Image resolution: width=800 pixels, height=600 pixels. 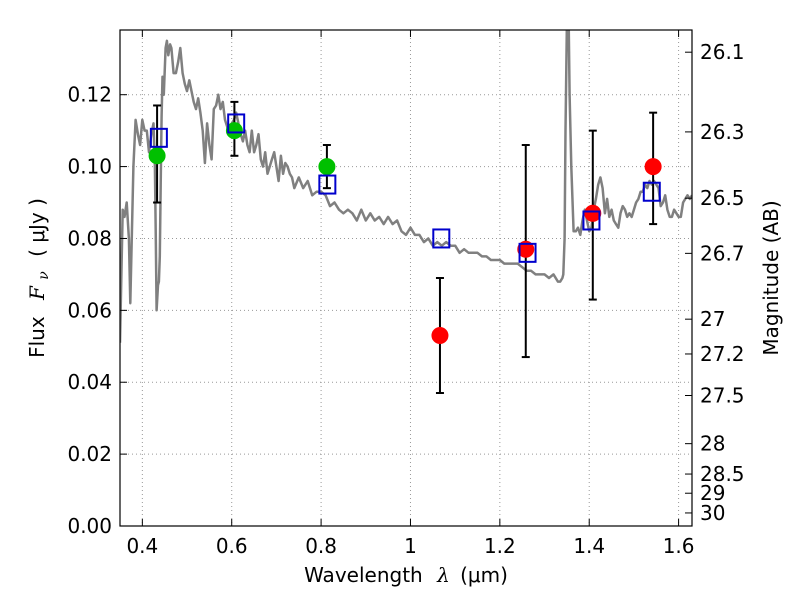 I want to click on y-tick-label: 0.02, so click(x=89, y=454).